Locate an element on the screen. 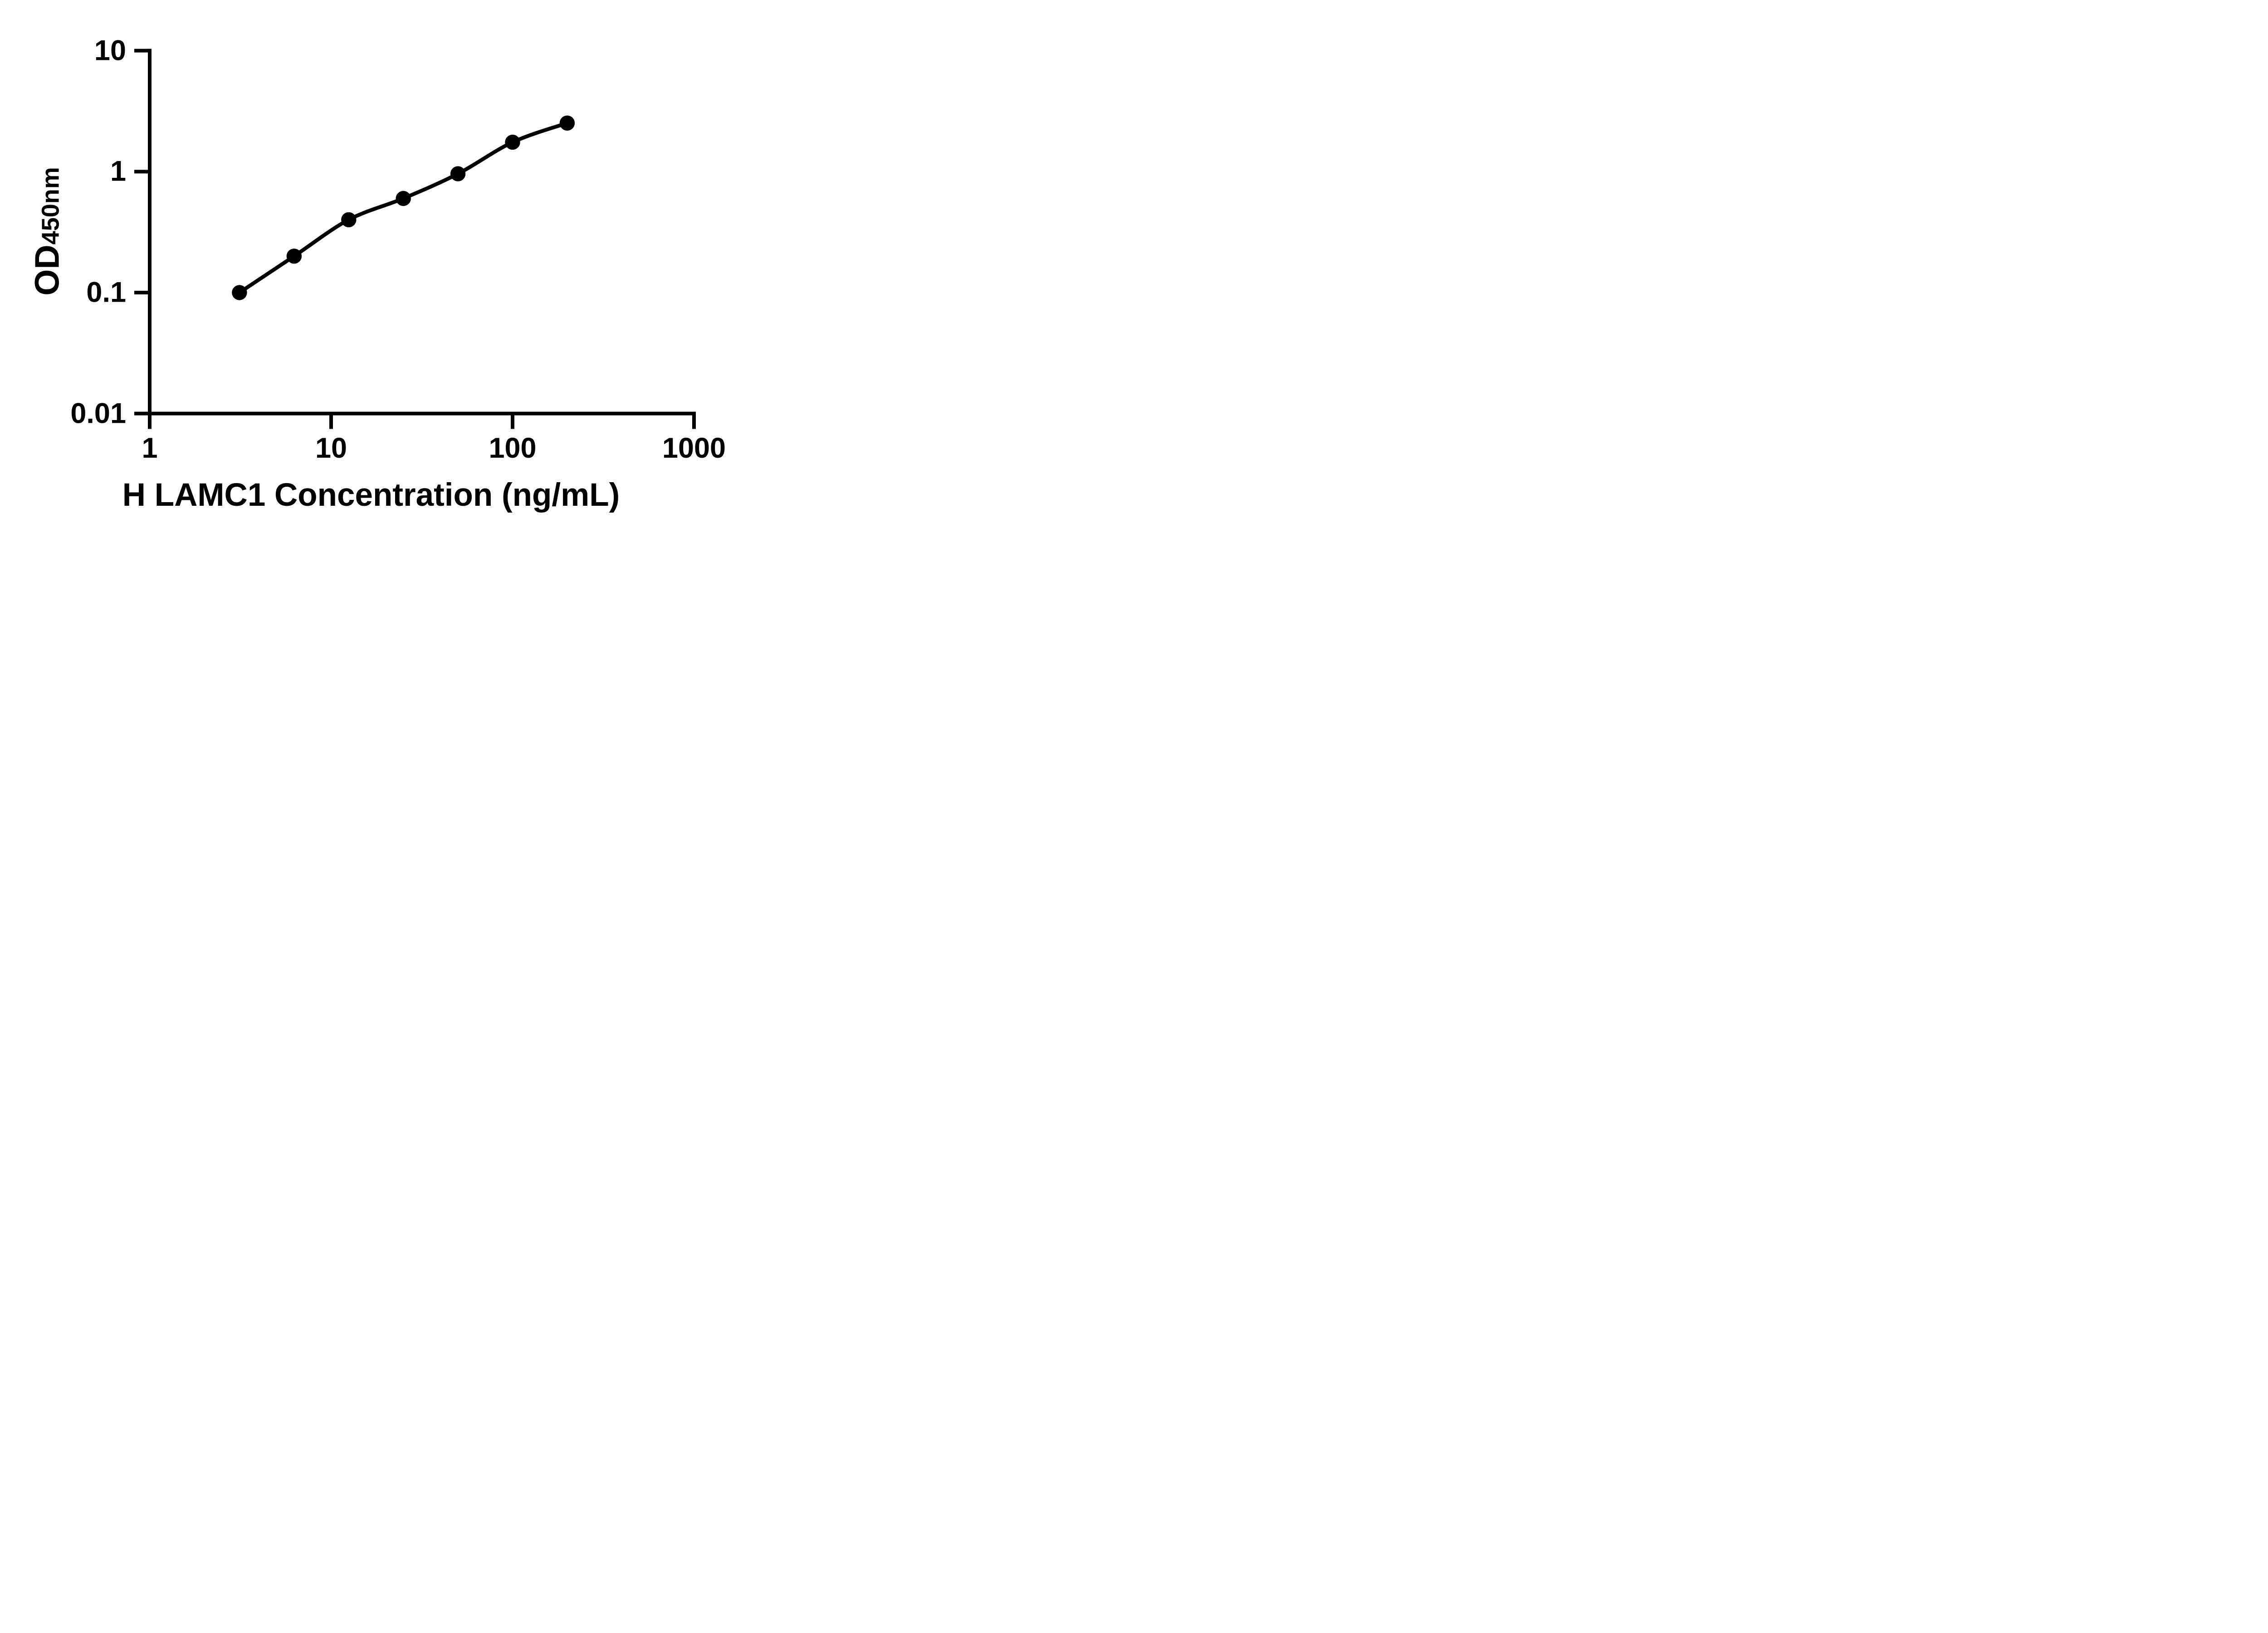 The height and width of the screenshot is (1633, 2268). y-tick-label: 1 is located at coordinates (118, 171).